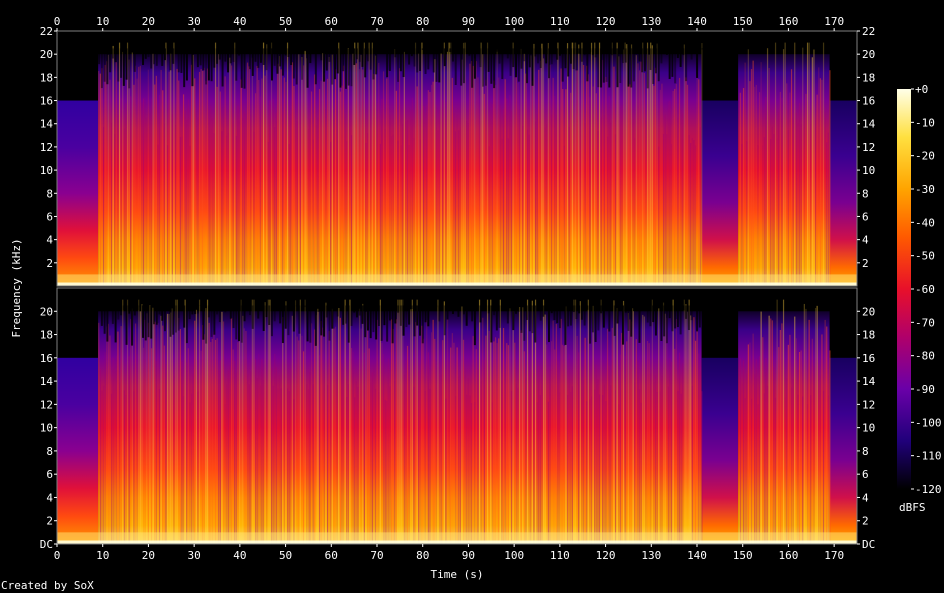 The width and height of the screenshot is (944, 593). What do you see at coordinates (46, 170) in the screenshot?
I see `y-tick-label: 10` at bounding box center [46, 170].